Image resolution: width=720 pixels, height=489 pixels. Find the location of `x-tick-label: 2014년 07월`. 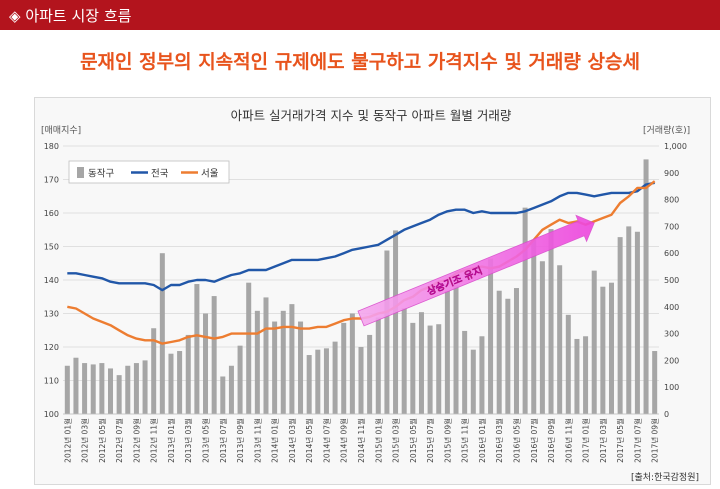

x-tick-label: 2014년 07월 is located at coordinates (326, 440).